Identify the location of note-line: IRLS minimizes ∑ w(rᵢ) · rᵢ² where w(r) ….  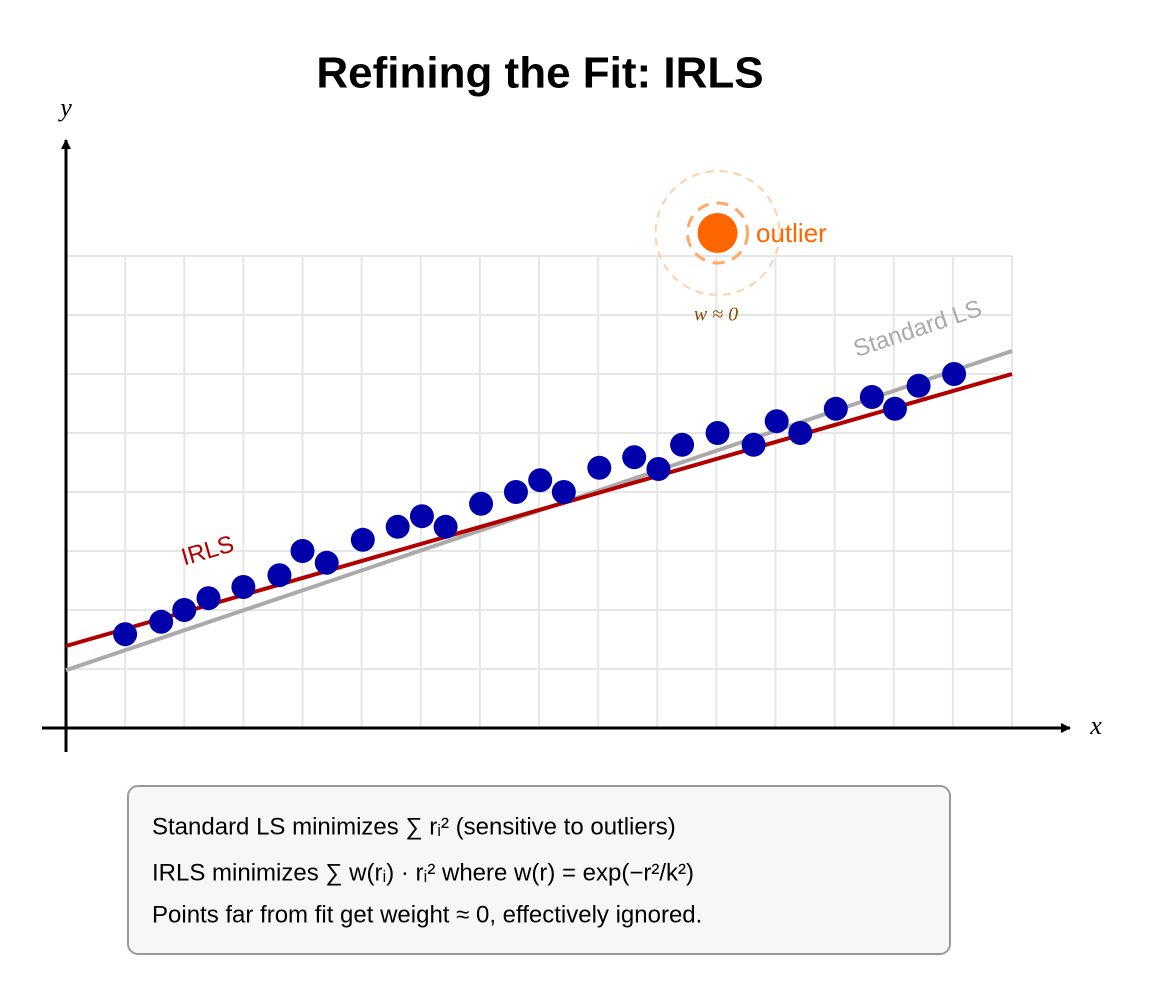
(423, 872).